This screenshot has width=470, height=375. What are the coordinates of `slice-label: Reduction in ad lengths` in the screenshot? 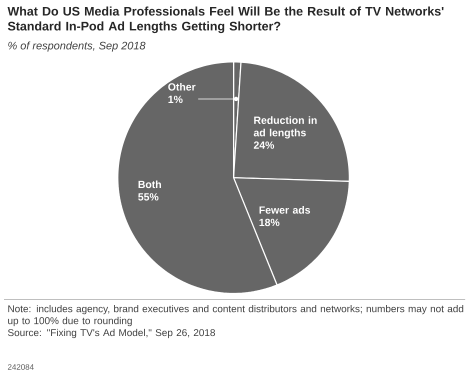 It's located at (285, 127).